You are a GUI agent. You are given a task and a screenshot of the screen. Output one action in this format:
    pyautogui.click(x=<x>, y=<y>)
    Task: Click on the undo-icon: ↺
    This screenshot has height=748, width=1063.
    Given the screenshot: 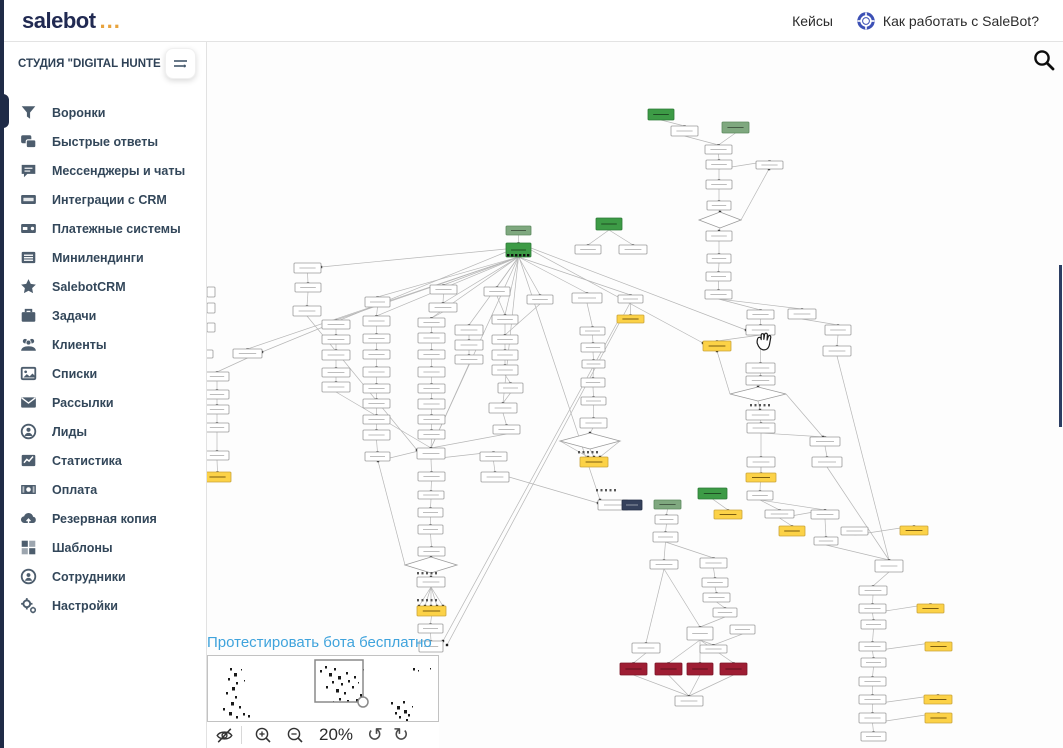 What is the action you would take?
    pyautogui.click(x=375, y=735)
    